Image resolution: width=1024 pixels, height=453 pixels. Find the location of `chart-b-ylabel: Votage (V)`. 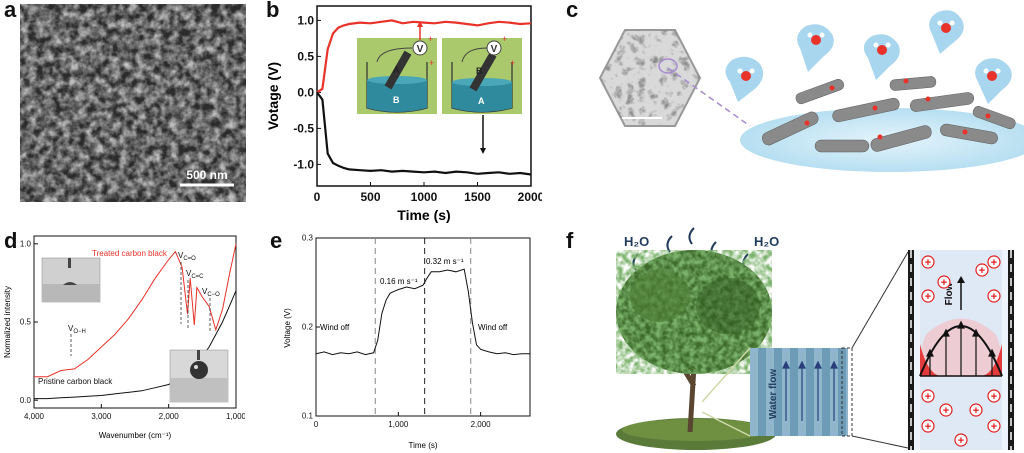

chart-b-ylabel: Votage (V) is located at coordinates (273, 96).